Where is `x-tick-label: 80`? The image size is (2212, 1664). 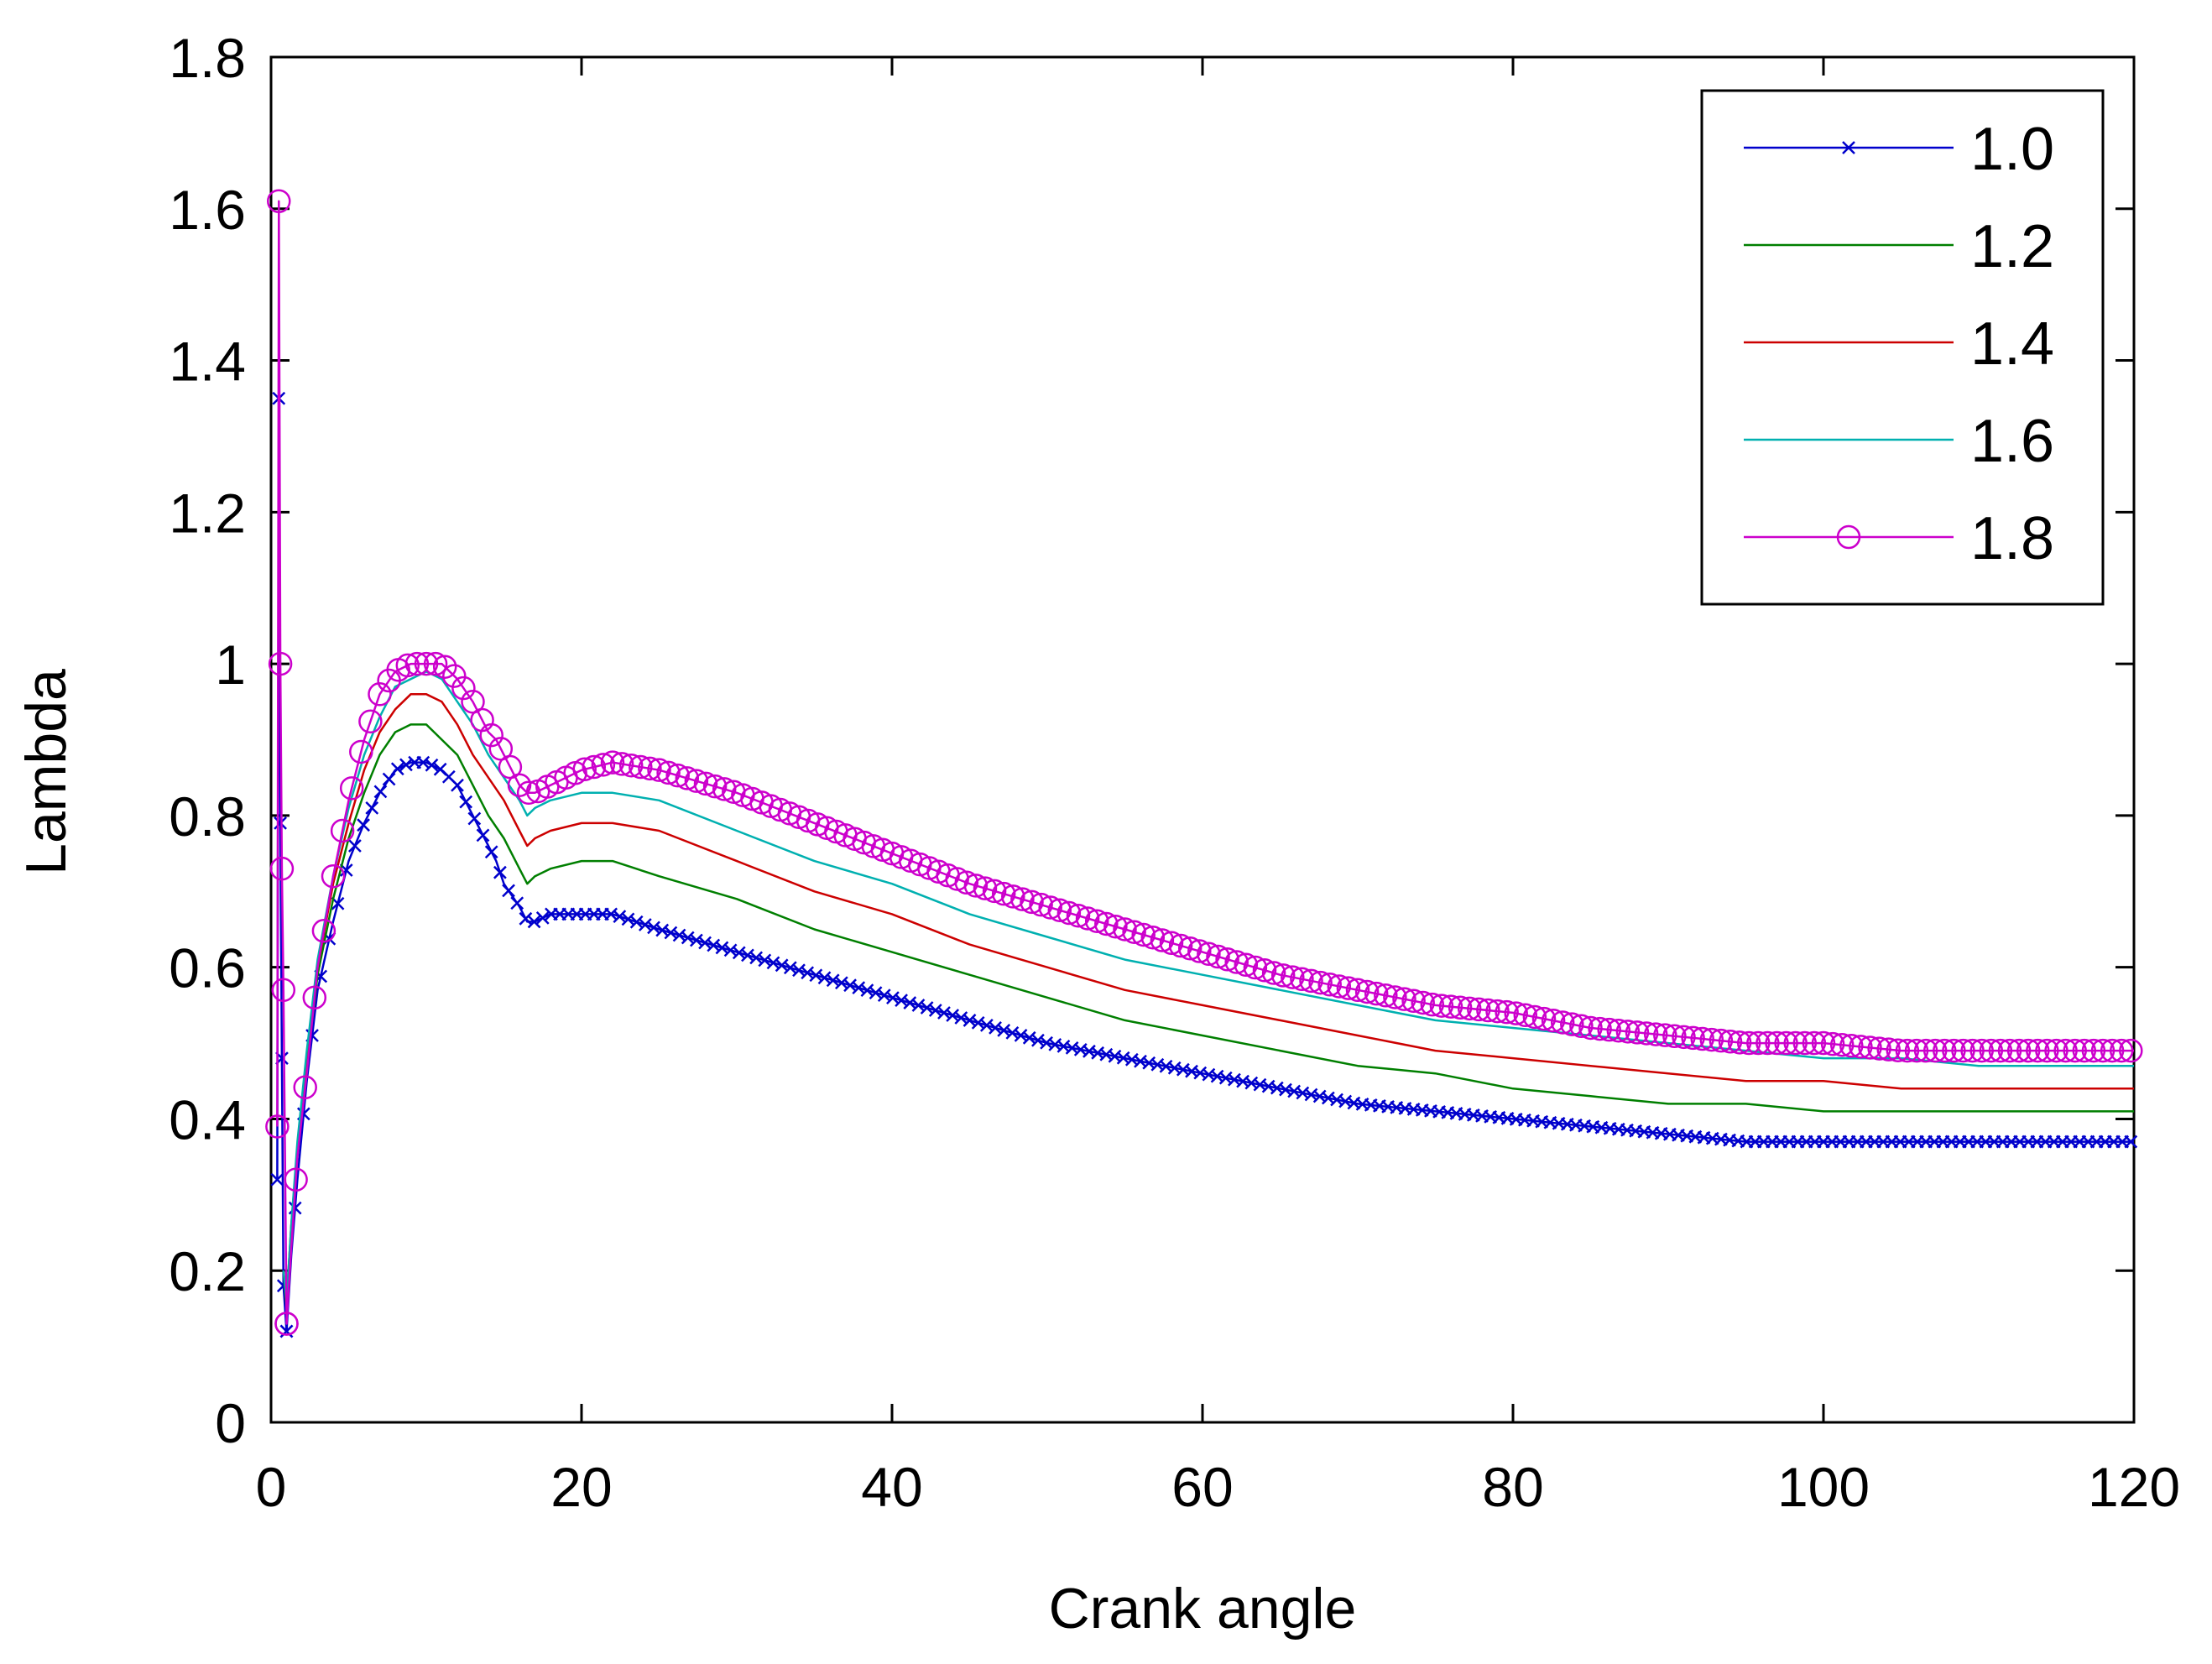
x-tick-label: 80 is located at coordinates (1512, 1487).